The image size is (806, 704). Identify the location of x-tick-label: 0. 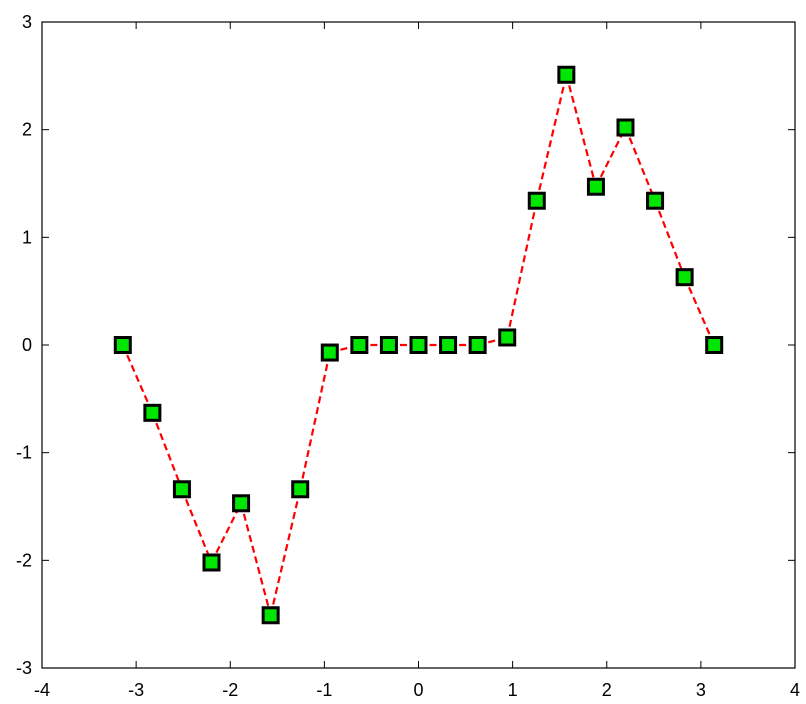
(418, 690).